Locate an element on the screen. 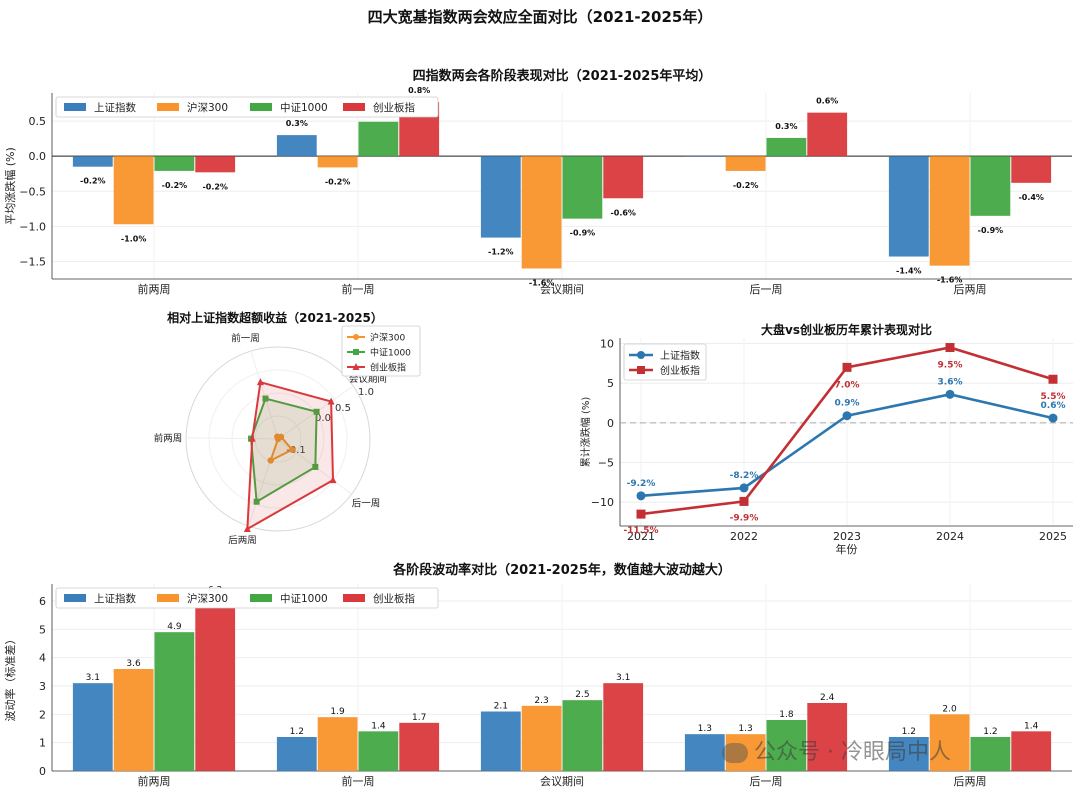 The image size is (1080, 797). bar-value-label: 0.8% is located at coordinates (419, 90).